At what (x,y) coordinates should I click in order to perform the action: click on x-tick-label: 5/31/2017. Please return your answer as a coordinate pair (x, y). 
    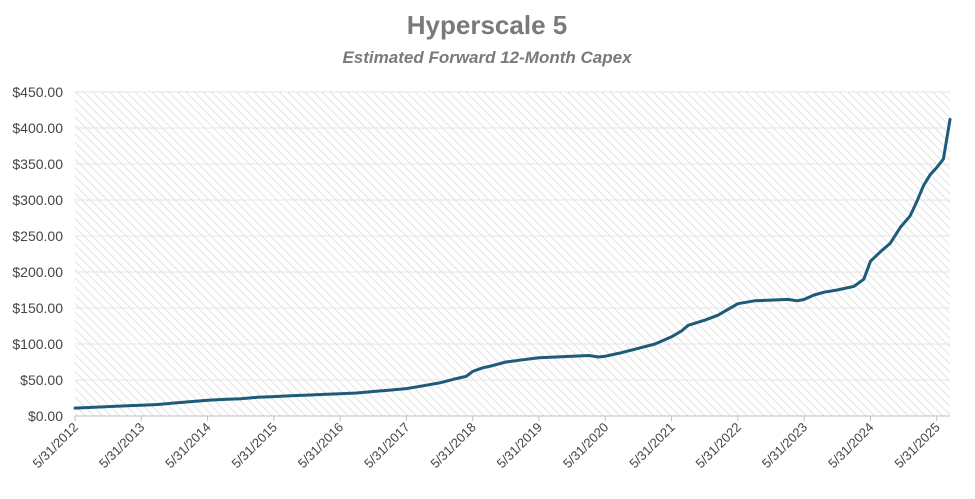
    Looking at the image, I should click on (387, 446).